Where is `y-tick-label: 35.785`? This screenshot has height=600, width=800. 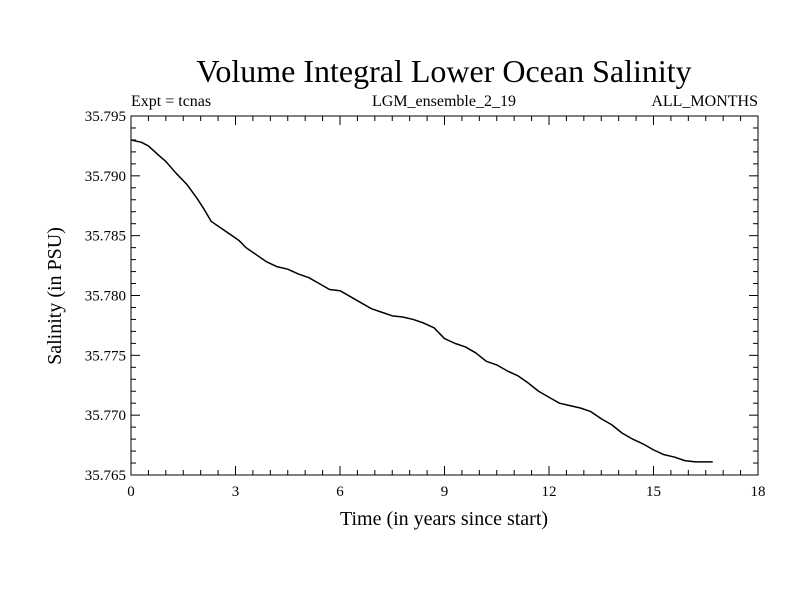 y-tick-label: 35.785 is located at coordinates (105, 237).